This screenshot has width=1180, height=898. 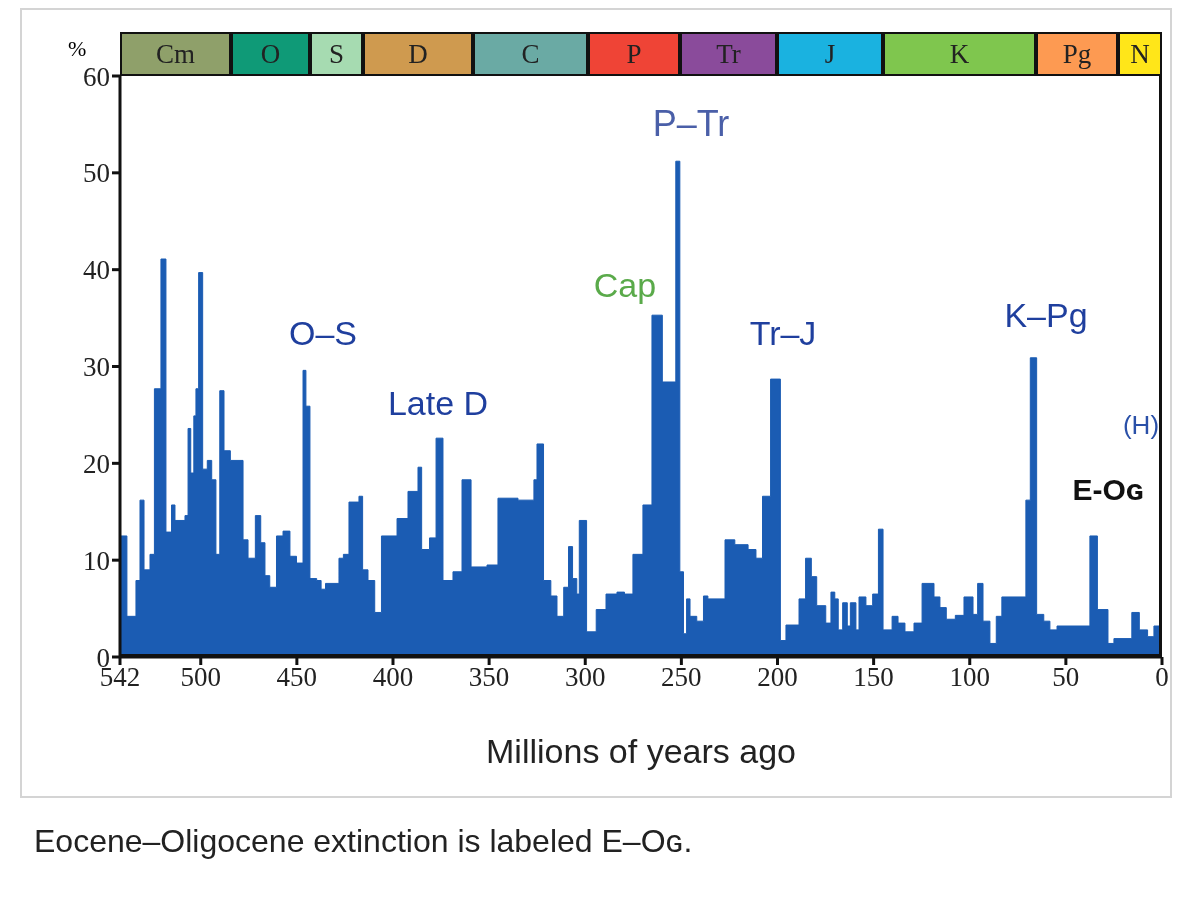 What do you see at coordinates (959, 54) in the screenshot?
I see `text: K` at bounding box center [959, 54].